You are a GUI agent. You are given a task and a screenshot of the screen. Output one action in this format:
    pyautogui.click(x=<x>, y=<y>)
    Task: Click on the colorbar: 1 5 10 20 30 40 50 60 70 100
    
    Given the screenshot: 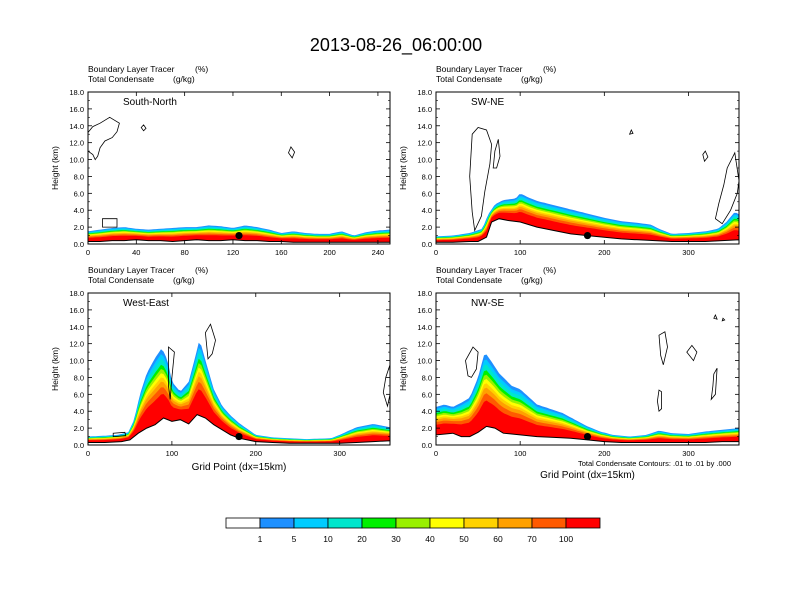 What is the action you would take?
    pyautogui.click(x=413, y=530)
    